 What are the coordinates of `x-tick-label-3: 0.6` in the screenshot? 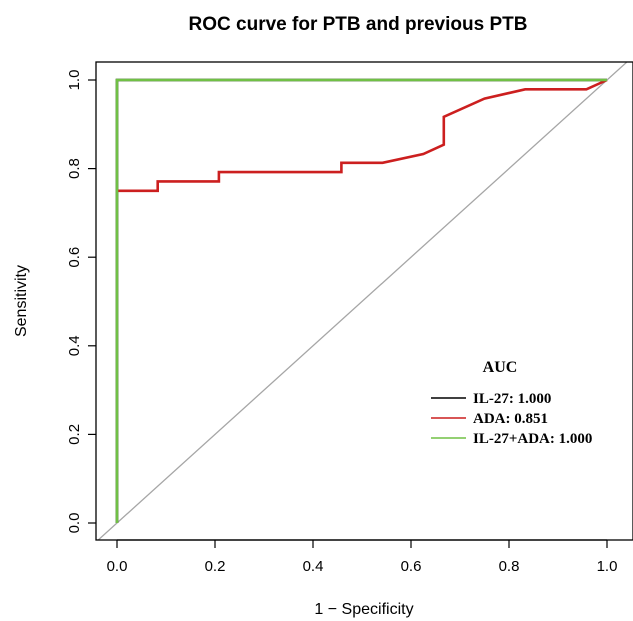 It's located at (411, 566).